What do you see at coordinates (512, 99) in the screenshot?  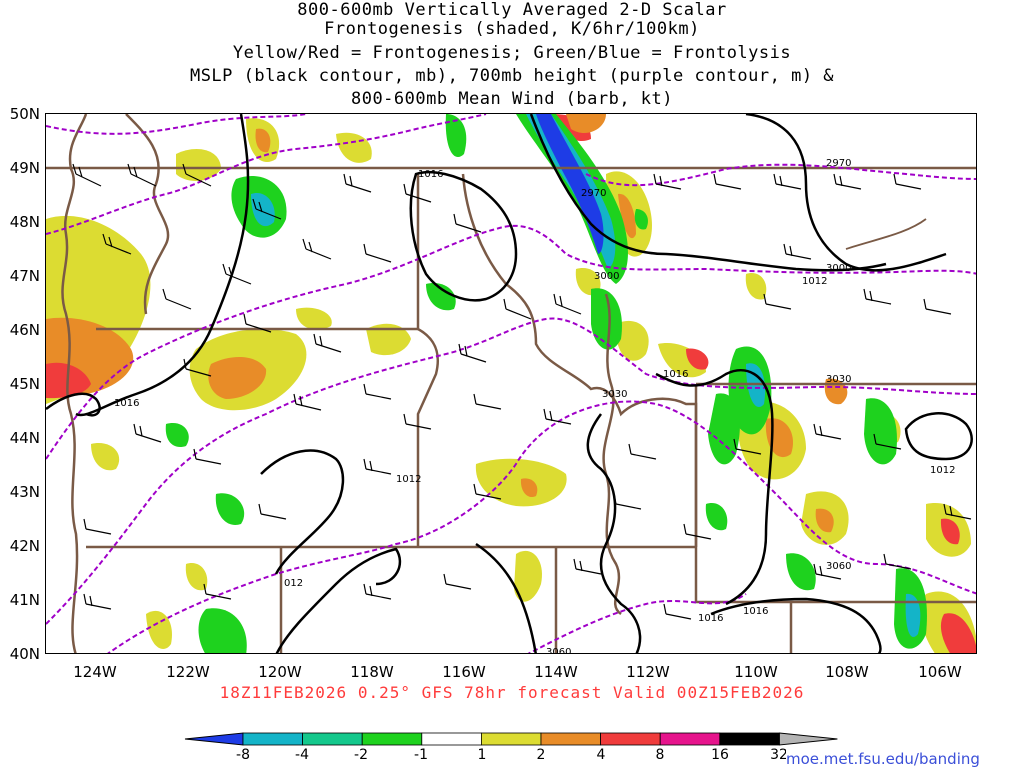 I see `title-line-5: 800-600mb Mean Wind (barb, kt)` at bounding box center [512, 99].